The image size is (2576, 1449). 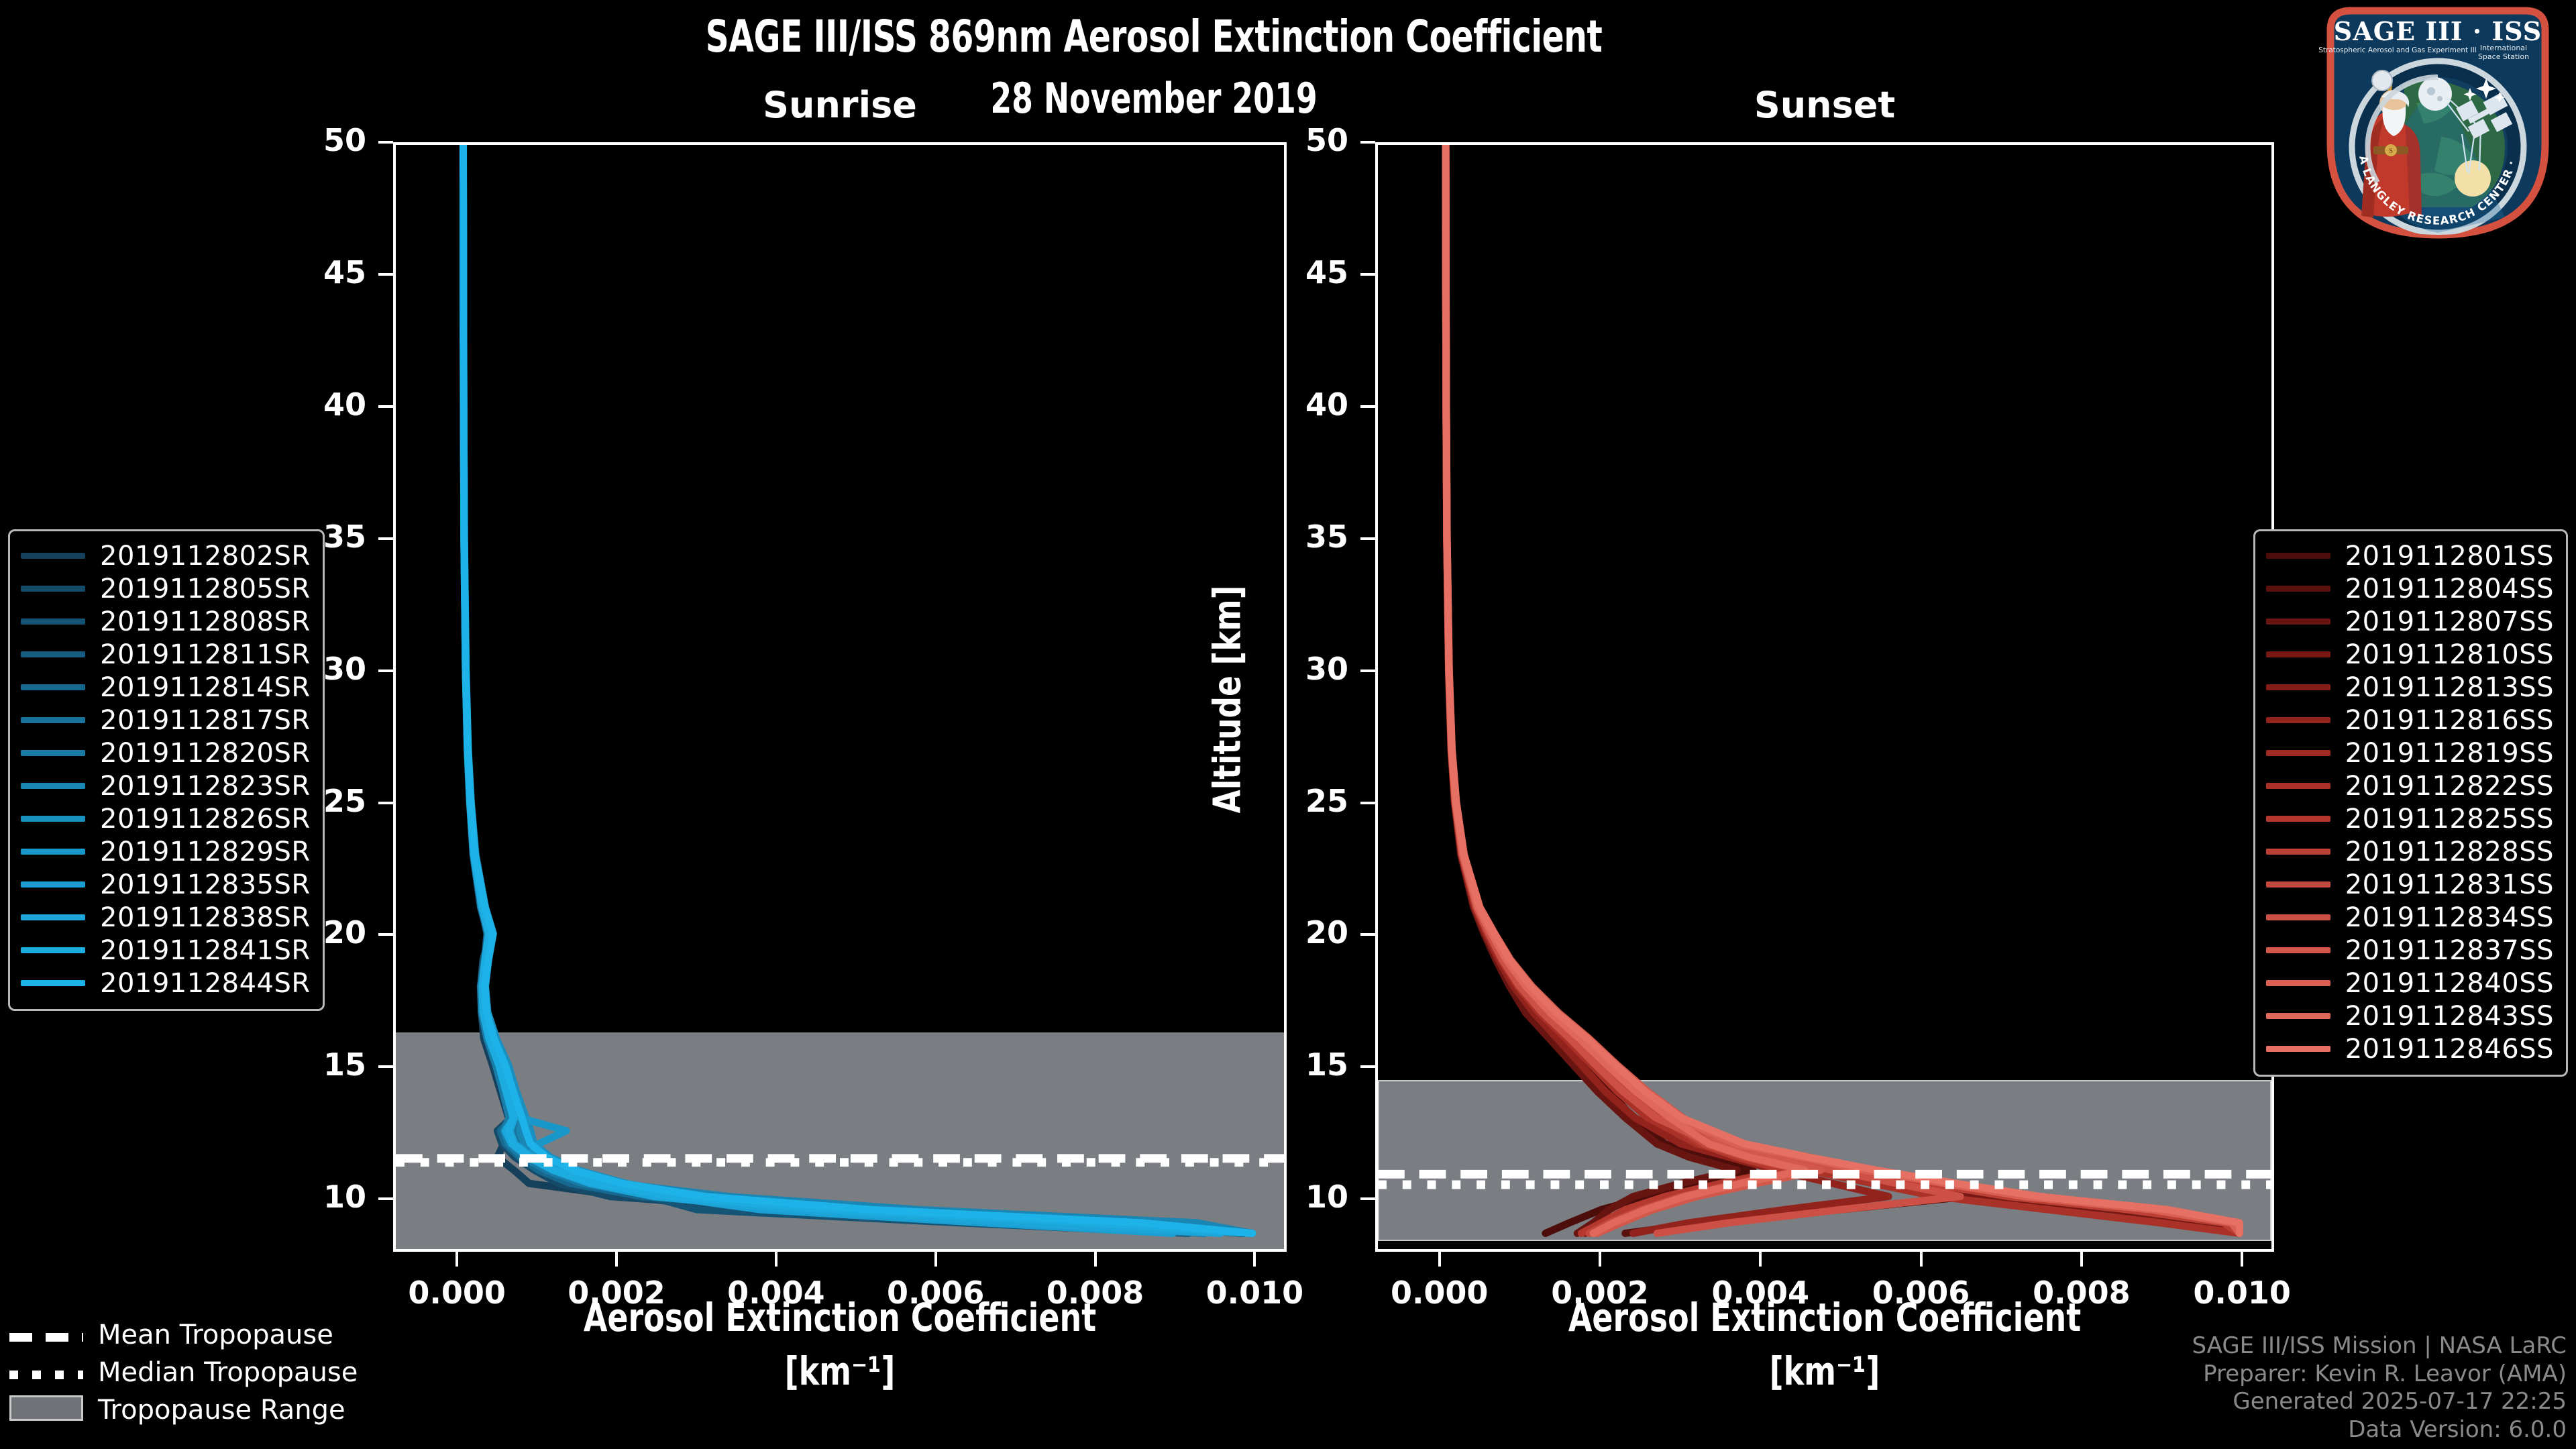 I want to click on legend-item-tropopause-range: Tropopause Range, so click(x=183, y=1410).